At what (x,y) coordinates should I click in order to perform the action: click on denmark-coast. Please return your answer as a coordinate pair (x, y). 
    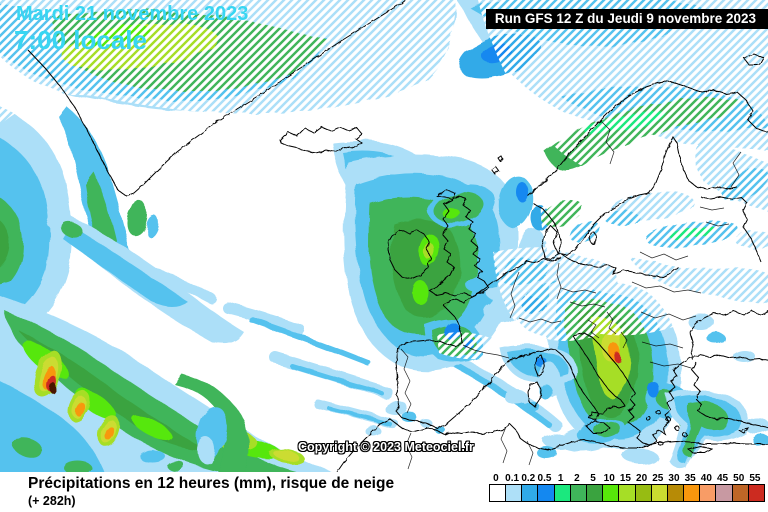
    Looking at the image, I should click on (550, 242).